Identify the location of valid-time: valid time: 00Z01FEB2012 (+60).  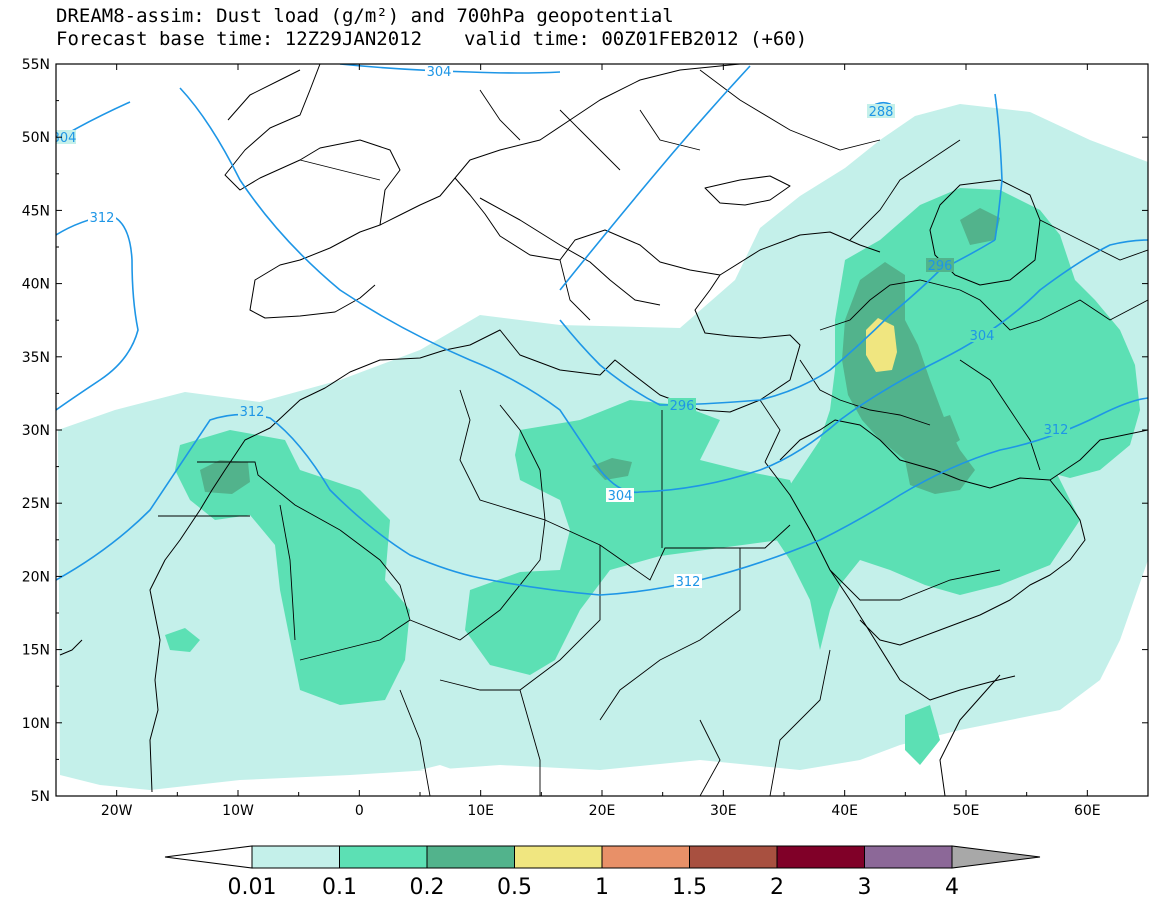
(636, 39).